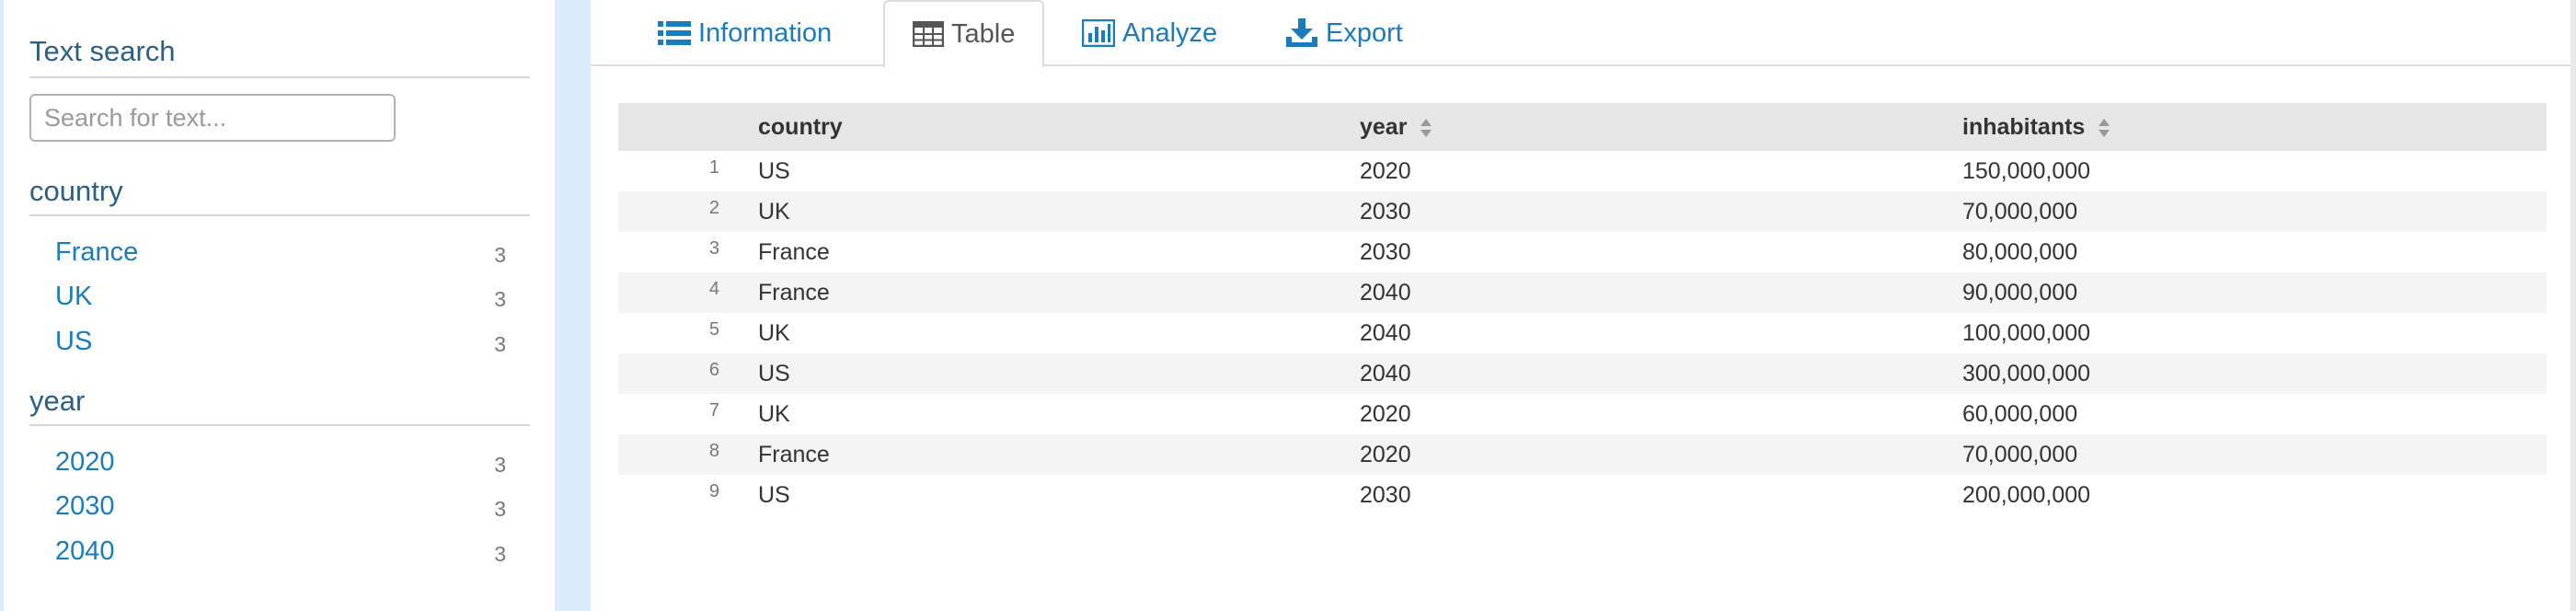 This screenshot has width=2576, height=611. Describe the element at coordinates (102, 51) in the screenshot. I see `text-search-title: Text search` at that location.